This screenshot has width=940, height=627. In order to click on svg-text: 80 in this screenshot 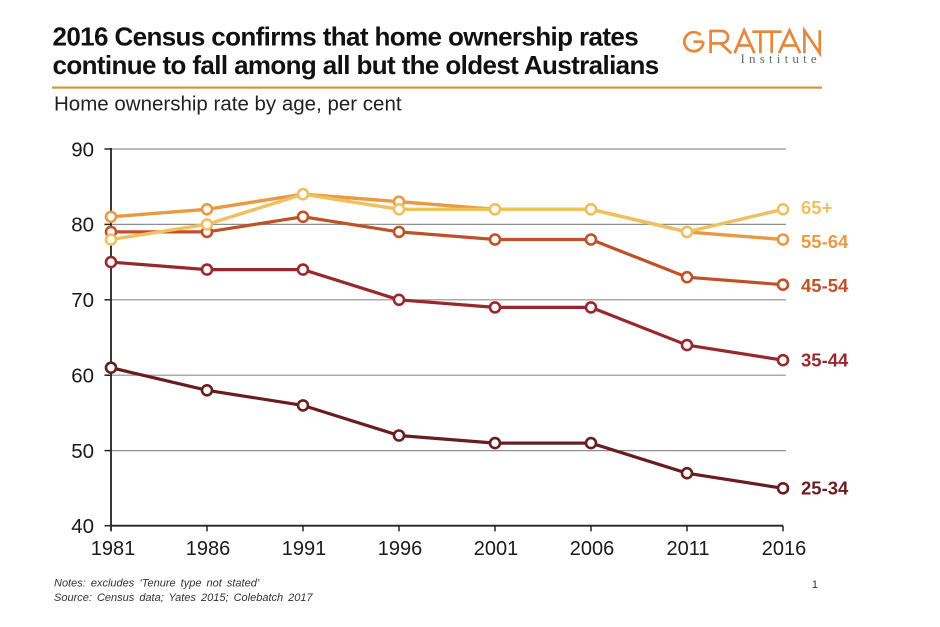, I will do `click(82, 225)`.